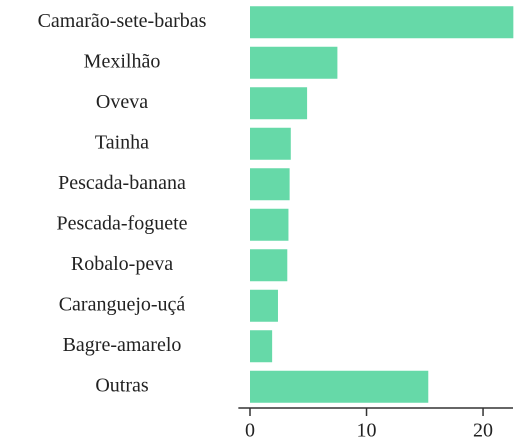  Describe the element at coordinates (122, 304) in the screenshot. I see `y-tick-label: Caranguejo-uçá` at that location.